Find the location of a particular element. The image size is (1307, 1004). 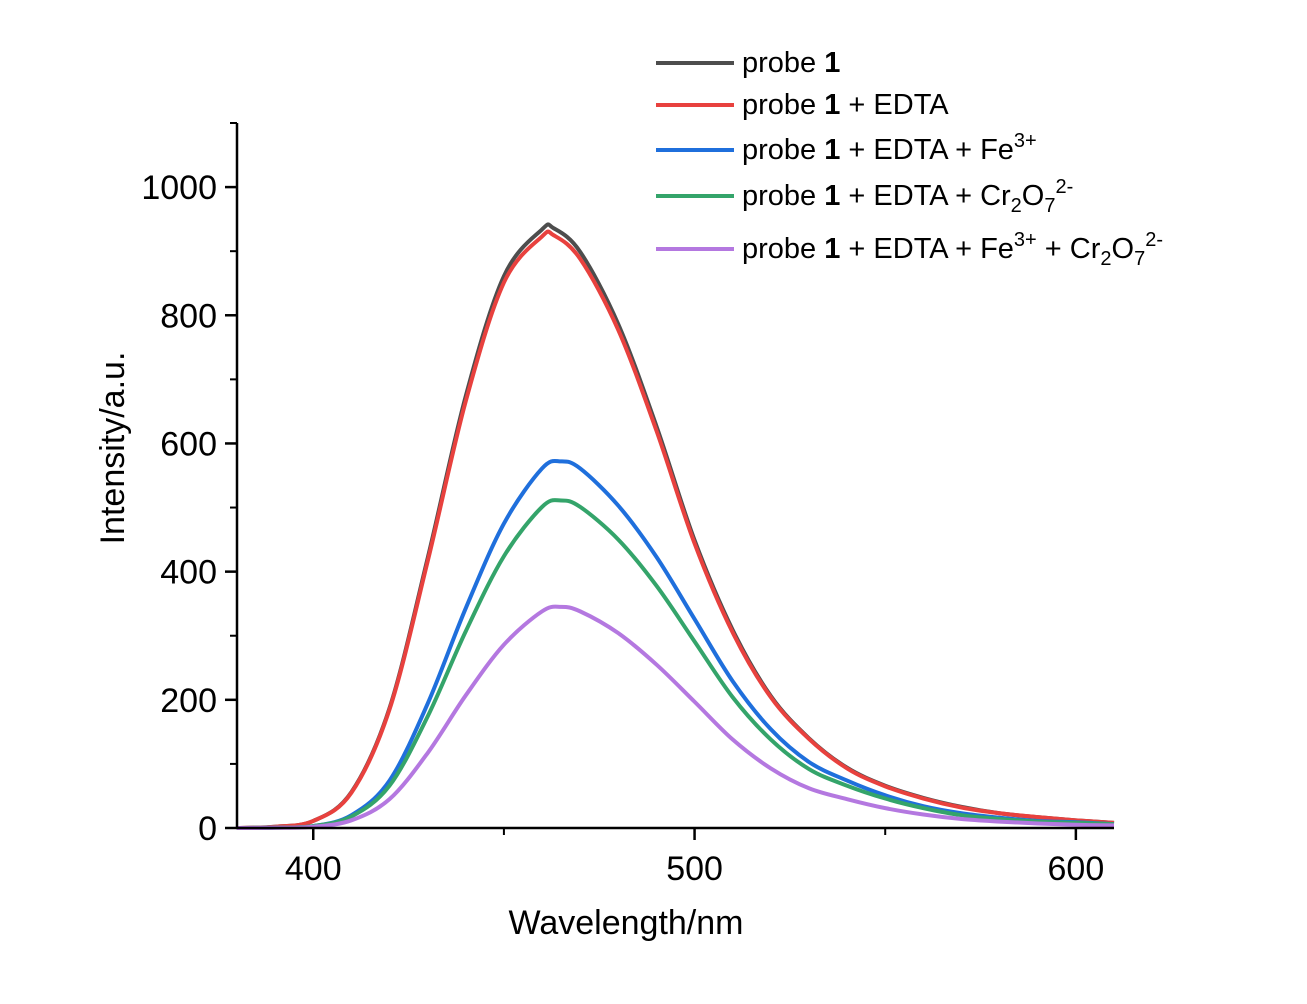

legend-label-segment: + Cr is located at coordinates (1068, 249).